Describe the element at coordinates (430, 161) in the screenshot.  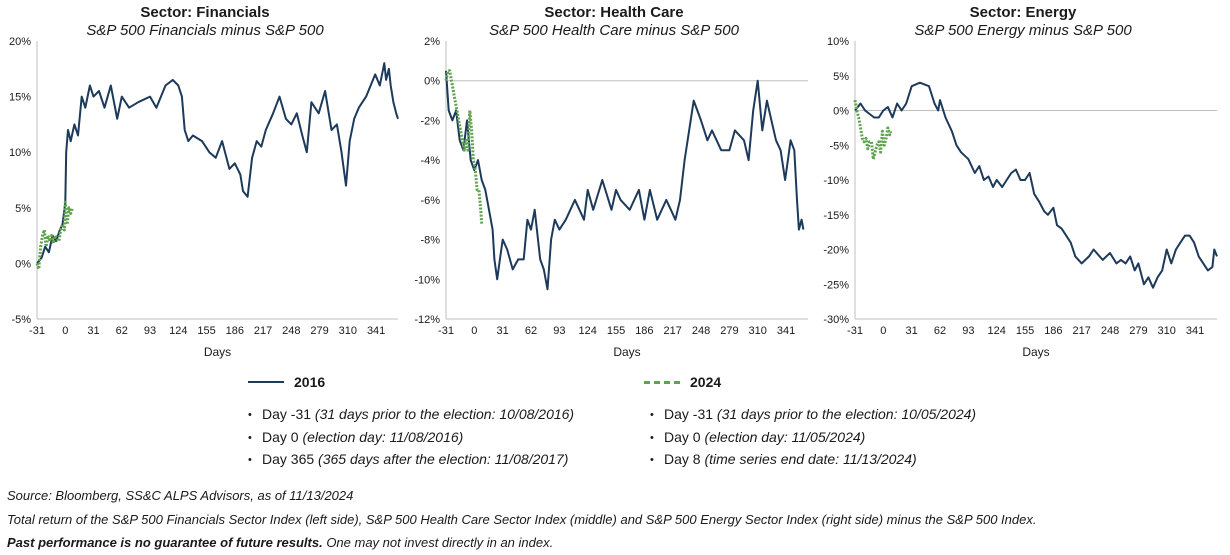
I see `y-tick-label: -4%` at that location.